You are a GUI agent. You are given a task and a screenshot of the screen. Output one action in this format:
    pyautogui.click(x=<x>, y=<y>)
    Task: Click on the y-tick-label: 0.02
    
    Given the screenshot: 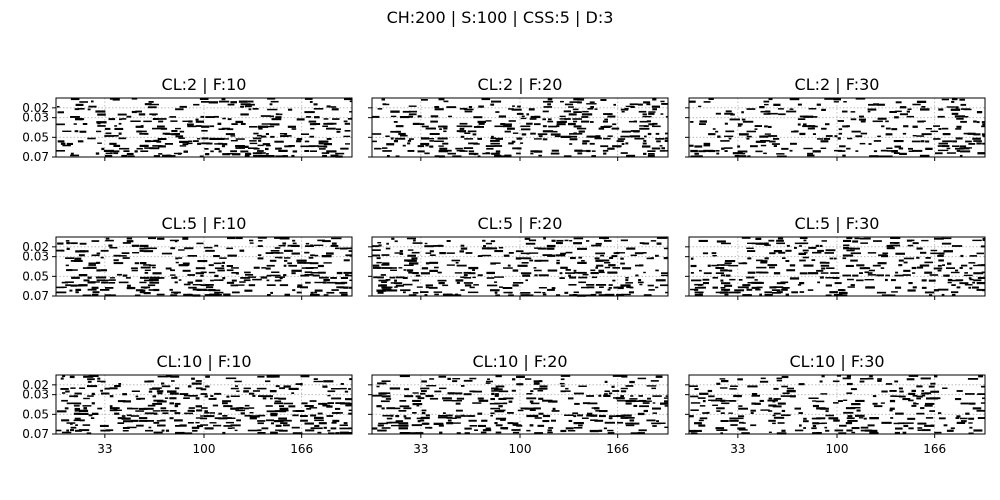 What is the action you would take?
    pyautogui.click(x=35, y=108)
    